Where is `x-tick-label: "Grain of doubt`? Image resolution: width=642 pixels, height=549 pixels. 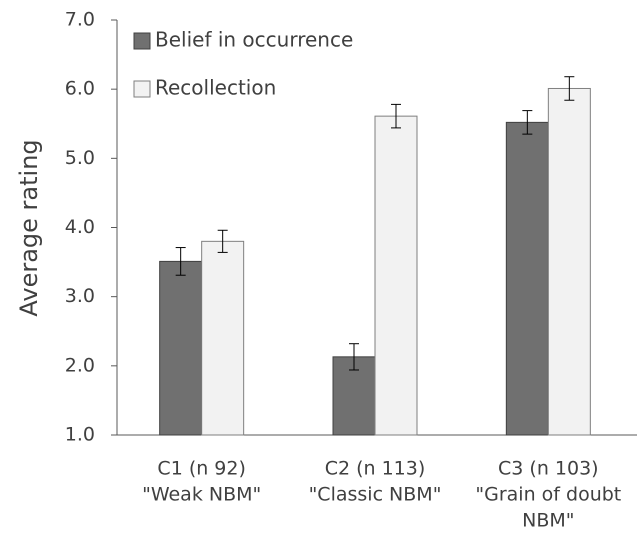
x-tick-label: "Grain of doubt is located at coordinates (548, 495).